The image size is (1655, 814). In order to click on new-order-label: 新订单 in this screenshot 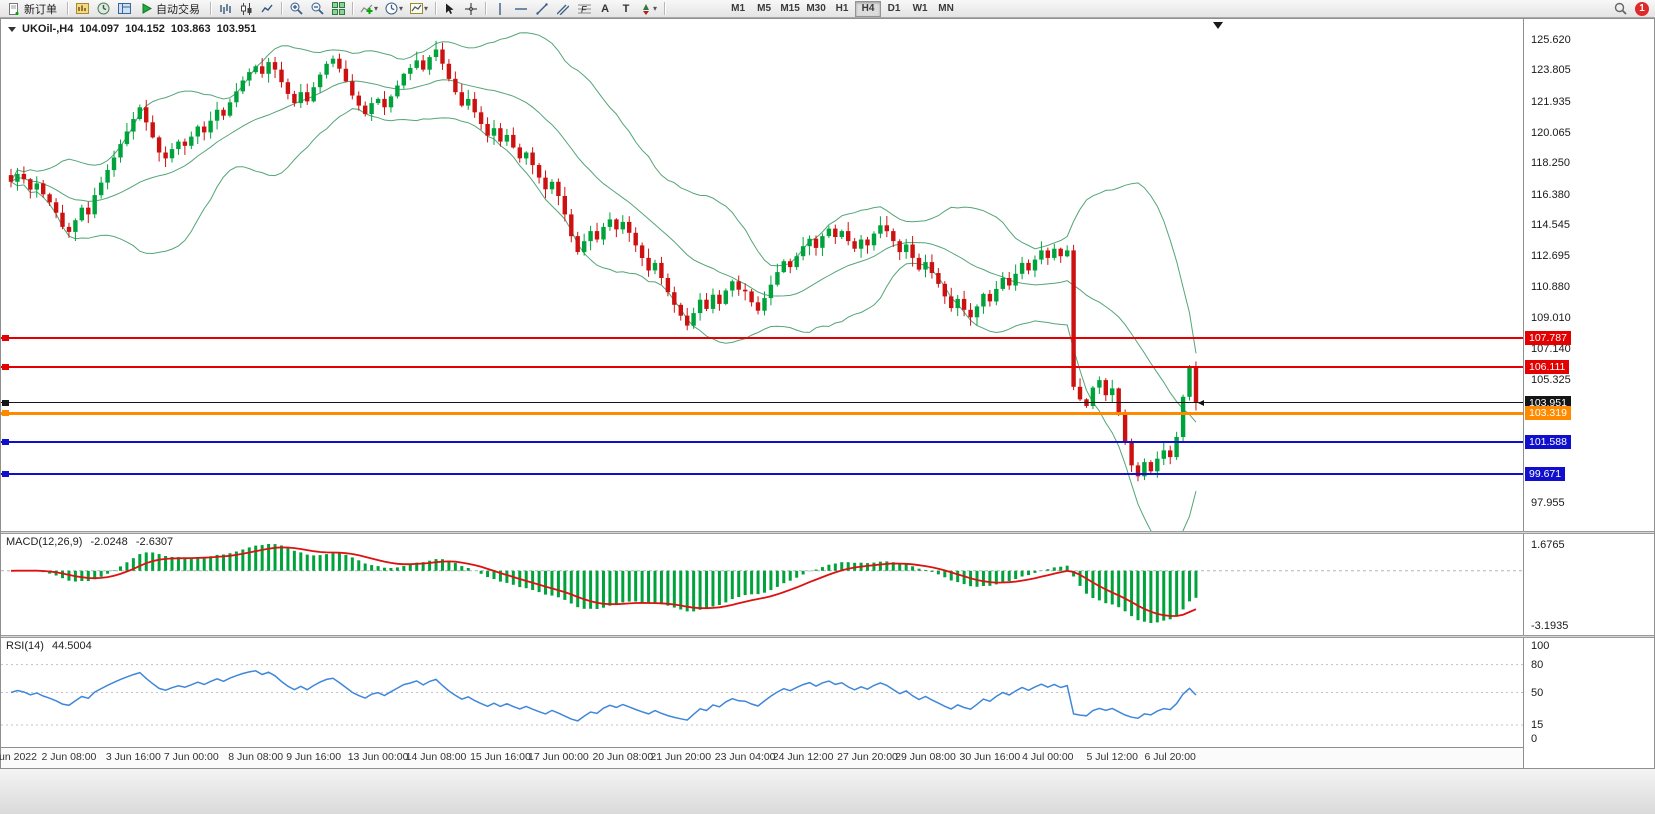, I will do `click(40, 9)`.